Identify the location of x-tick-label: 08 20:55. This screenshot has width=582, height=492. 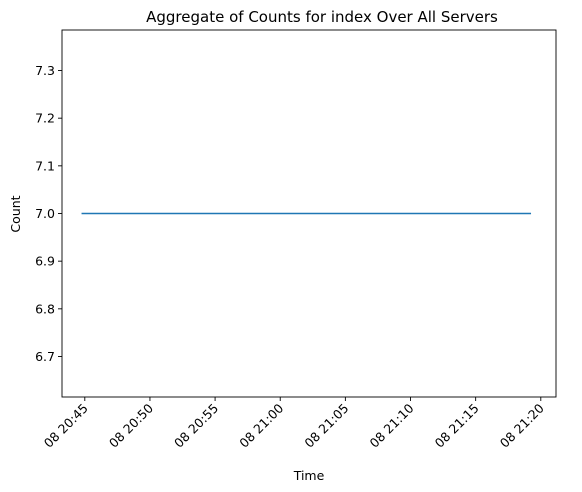
(196, 426).